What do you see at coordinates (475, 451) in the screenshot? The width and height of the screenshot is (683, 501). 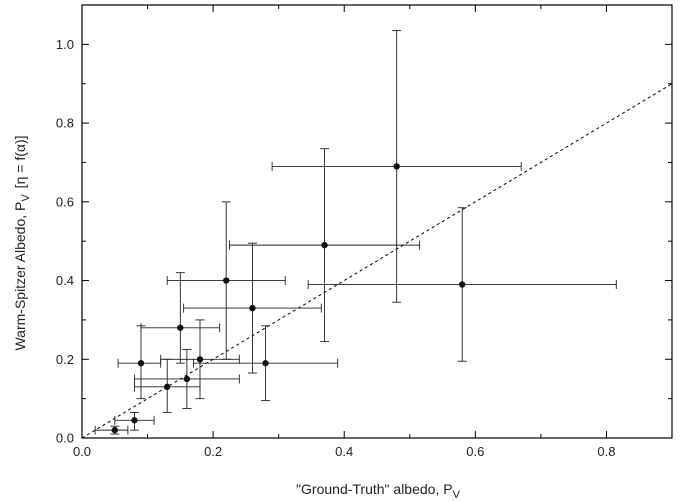 I see `x-tick-label: 0.6` at bounding box center [475, 451].